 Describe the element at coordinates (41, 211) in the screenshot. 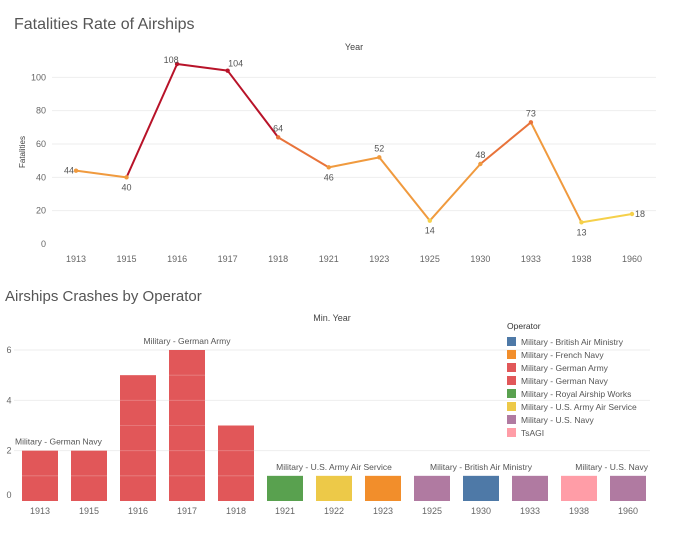

I see `line-chart-y-tick: 20` at that location.